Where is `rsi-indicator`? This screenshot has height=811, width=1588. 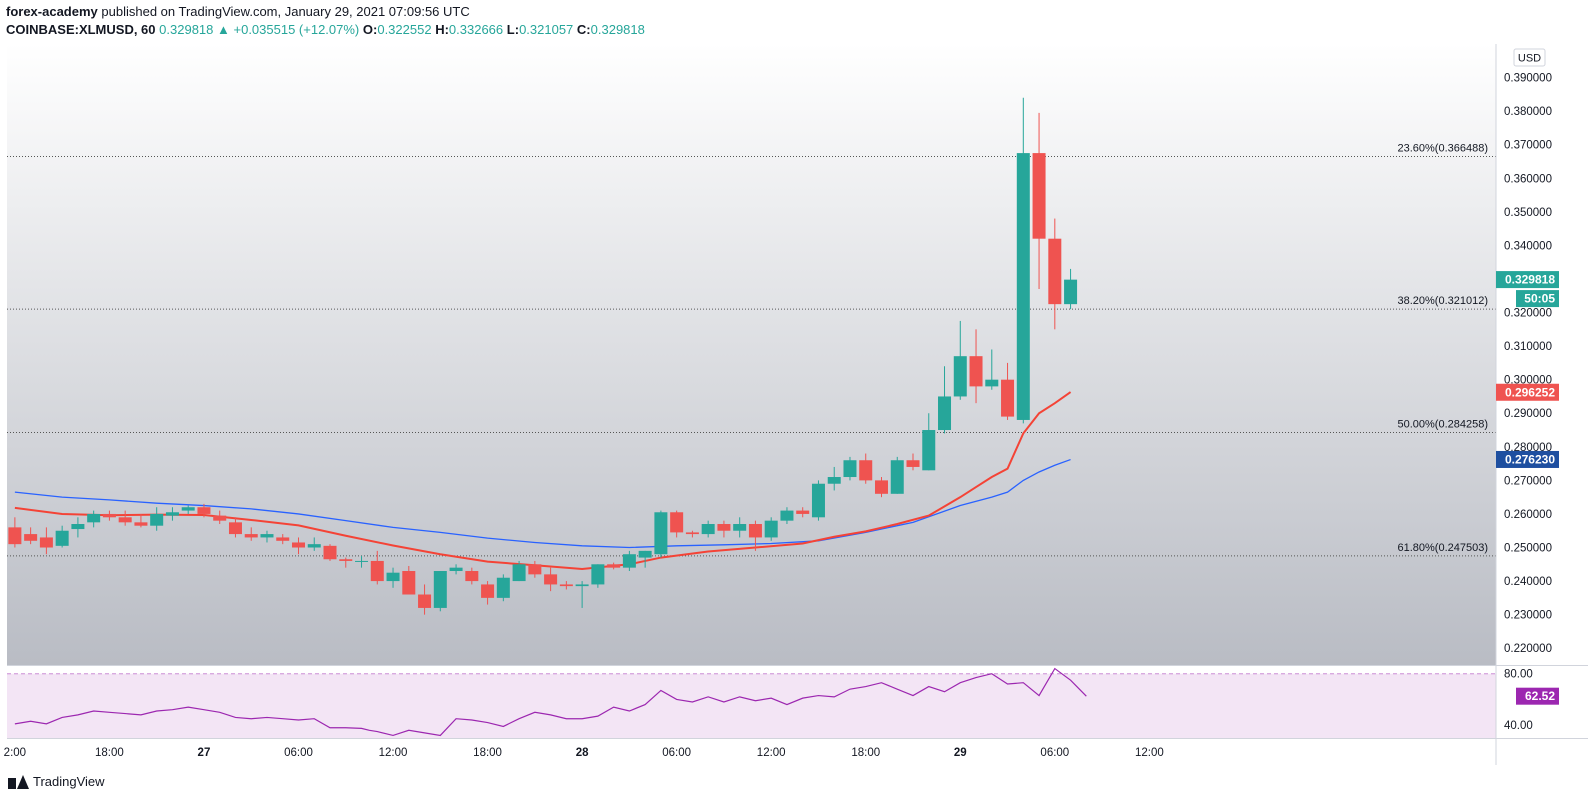
rsi-indicator is located at coordinates (751, 702).